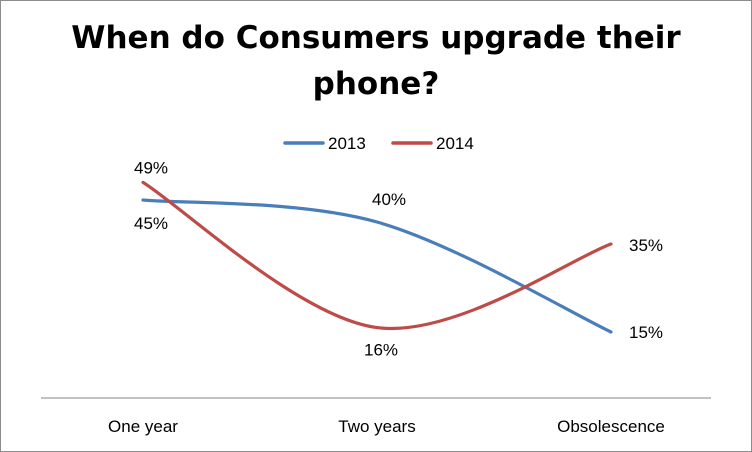 The height and width of the screenshot is (452, 752). I want to click on chart-title-line-2: phone?, so click(376, 84).